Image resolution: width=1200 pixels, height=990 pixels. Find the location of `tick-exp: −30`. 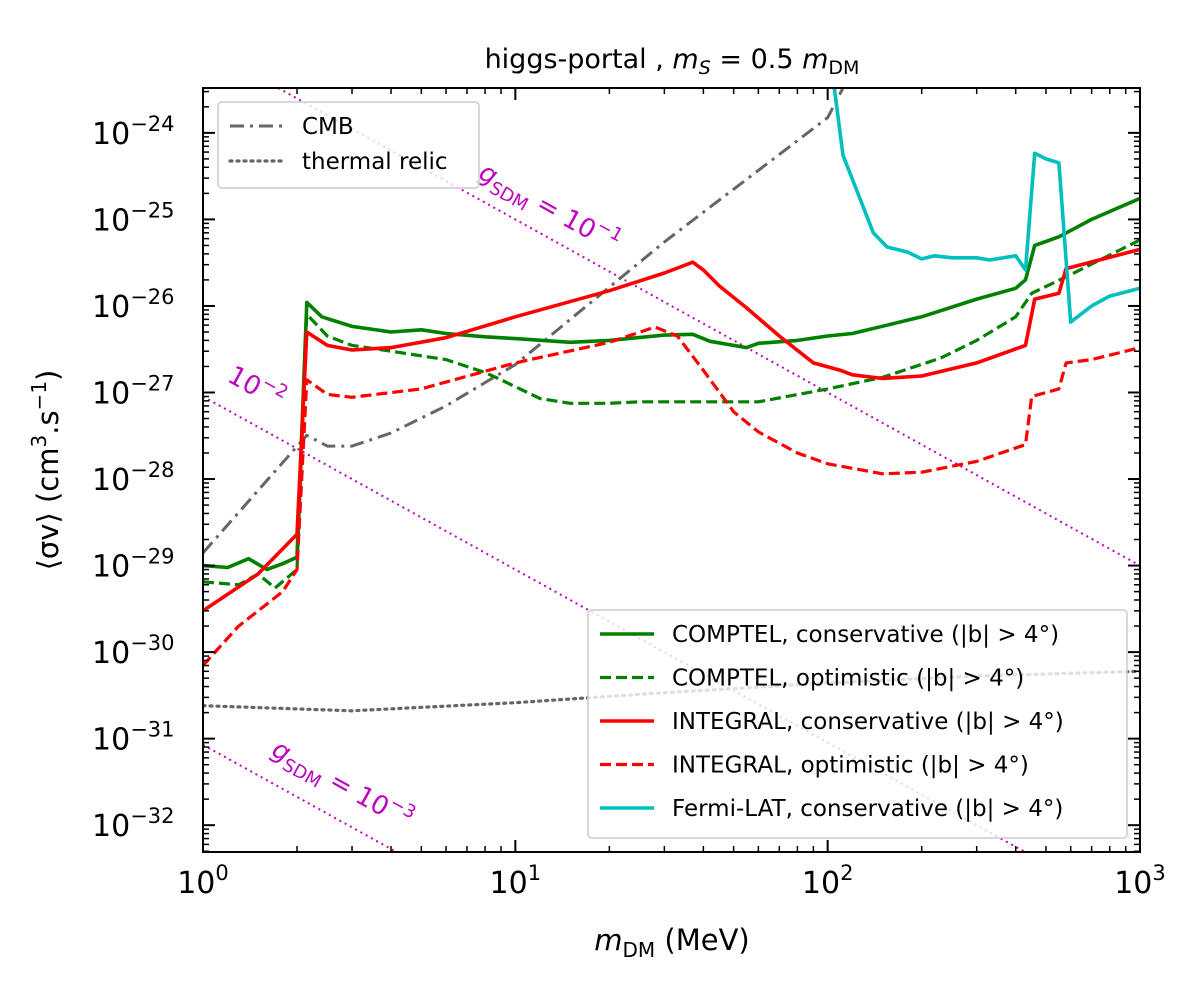

tick-exp: −30 is located at coordinates (152, 643).